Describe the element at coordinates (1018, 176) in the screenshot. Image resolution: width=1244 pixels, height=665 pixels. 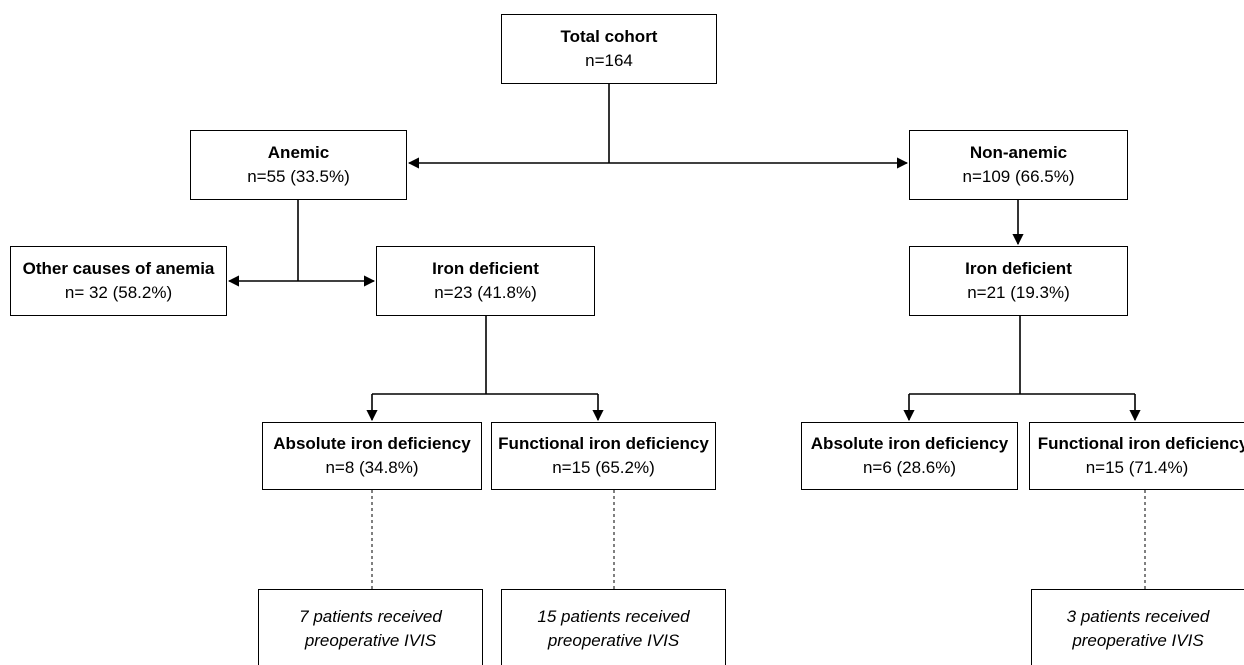
I see `node-count: n=109 (66.5%)` at that location.